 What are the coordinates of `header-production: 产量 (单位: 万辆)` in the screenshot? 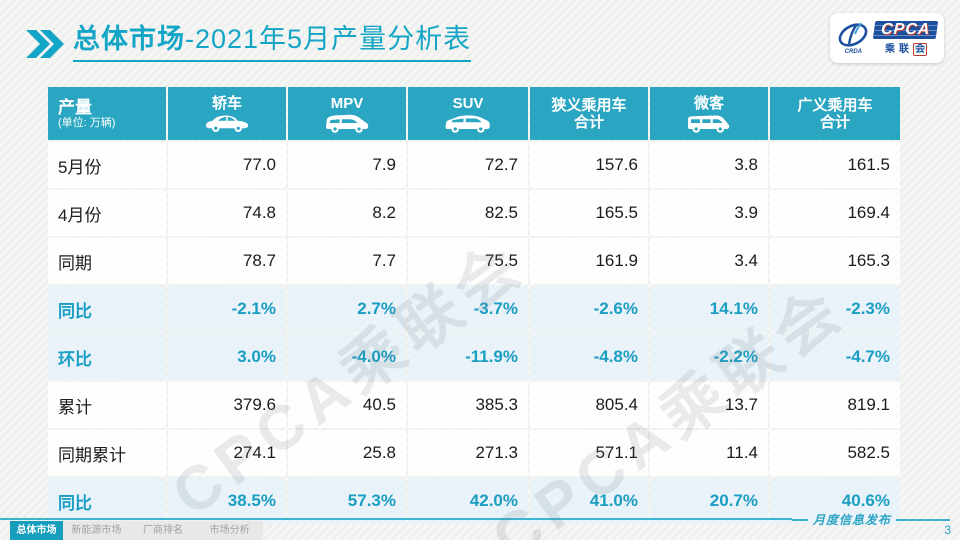 It's located at (107, 113).